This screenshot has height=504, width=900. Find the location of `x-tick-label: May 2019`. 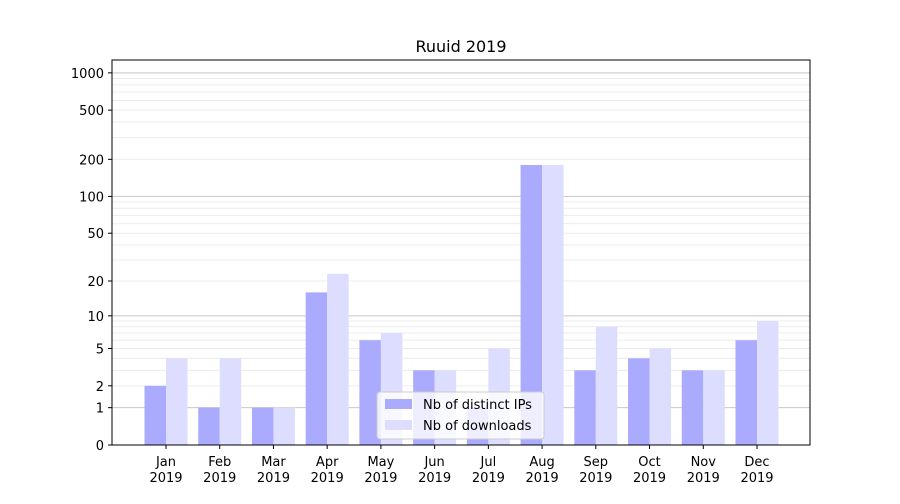

x-tick-label: May 2019 is located at coordinates (380, 470).